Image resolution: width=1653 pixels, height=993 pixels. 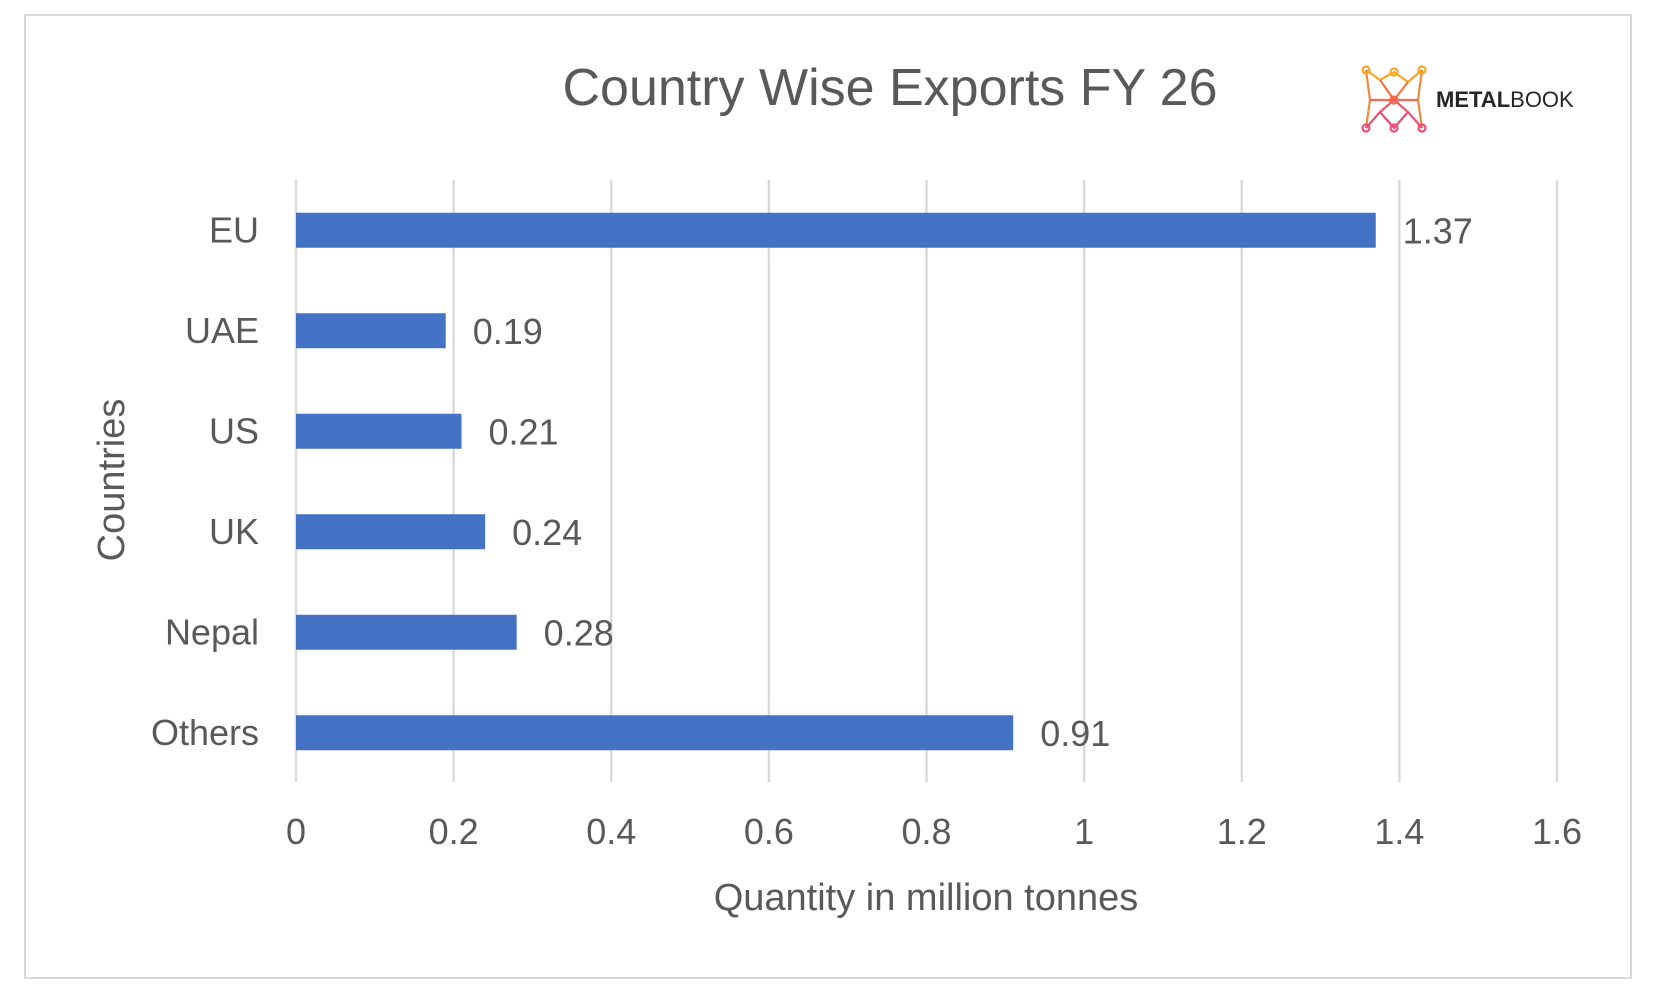 I want to click on data-label-us: 0.21, so click(x=524, y=431).